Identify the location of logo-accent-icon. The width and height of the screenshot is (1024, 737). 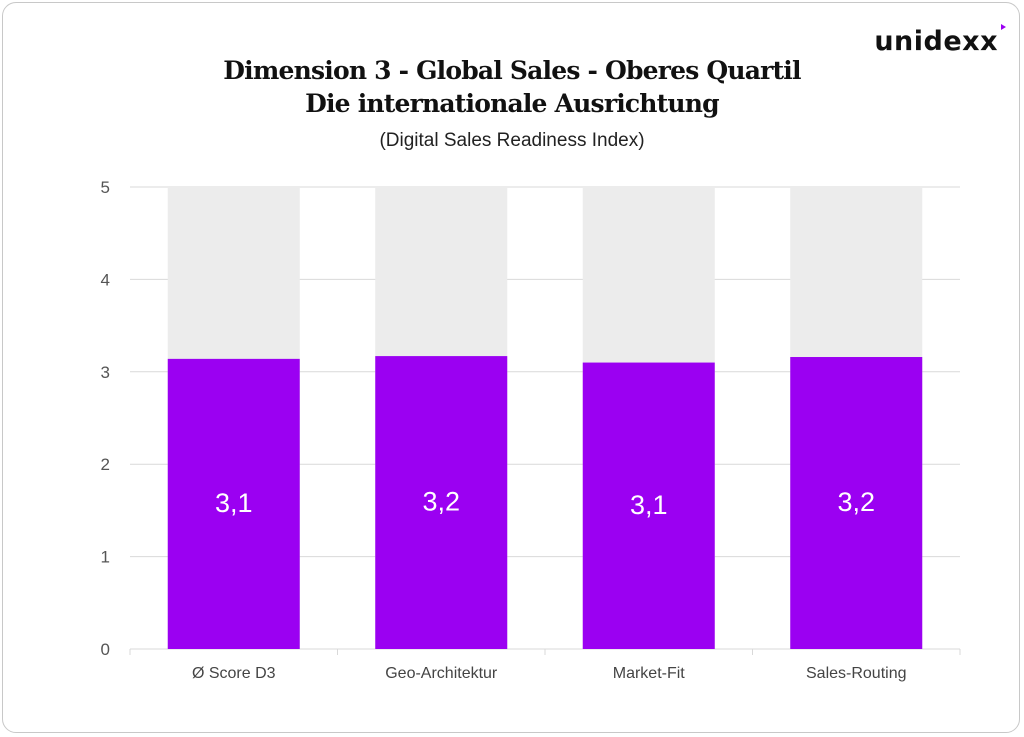
(1003, 27).